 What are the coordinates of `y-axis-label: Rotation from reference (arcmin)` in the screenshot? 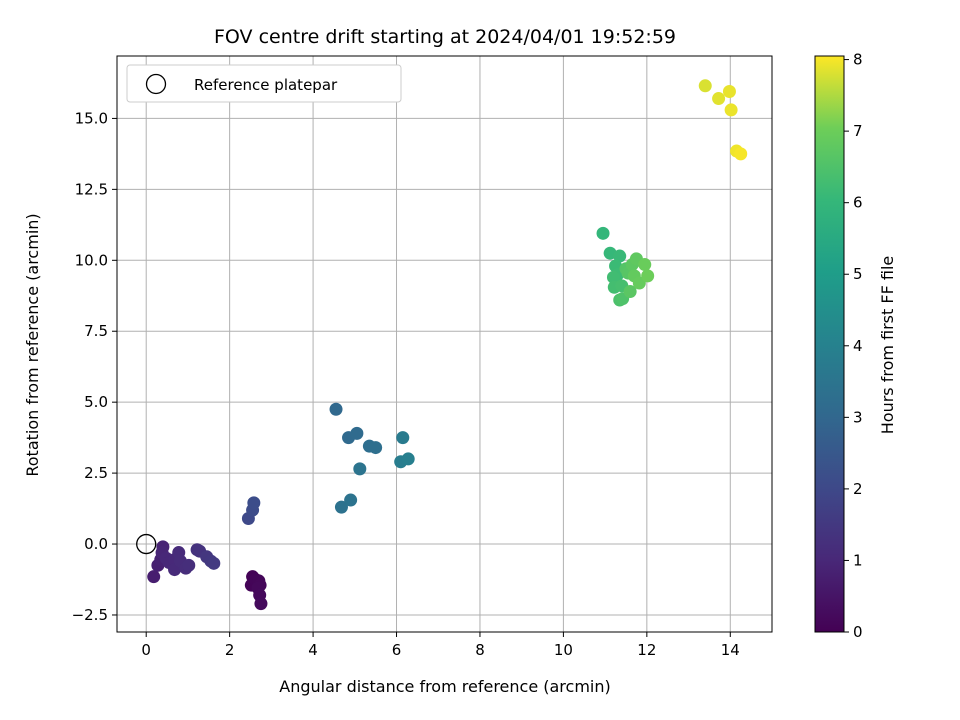 It's located at (32, 344).